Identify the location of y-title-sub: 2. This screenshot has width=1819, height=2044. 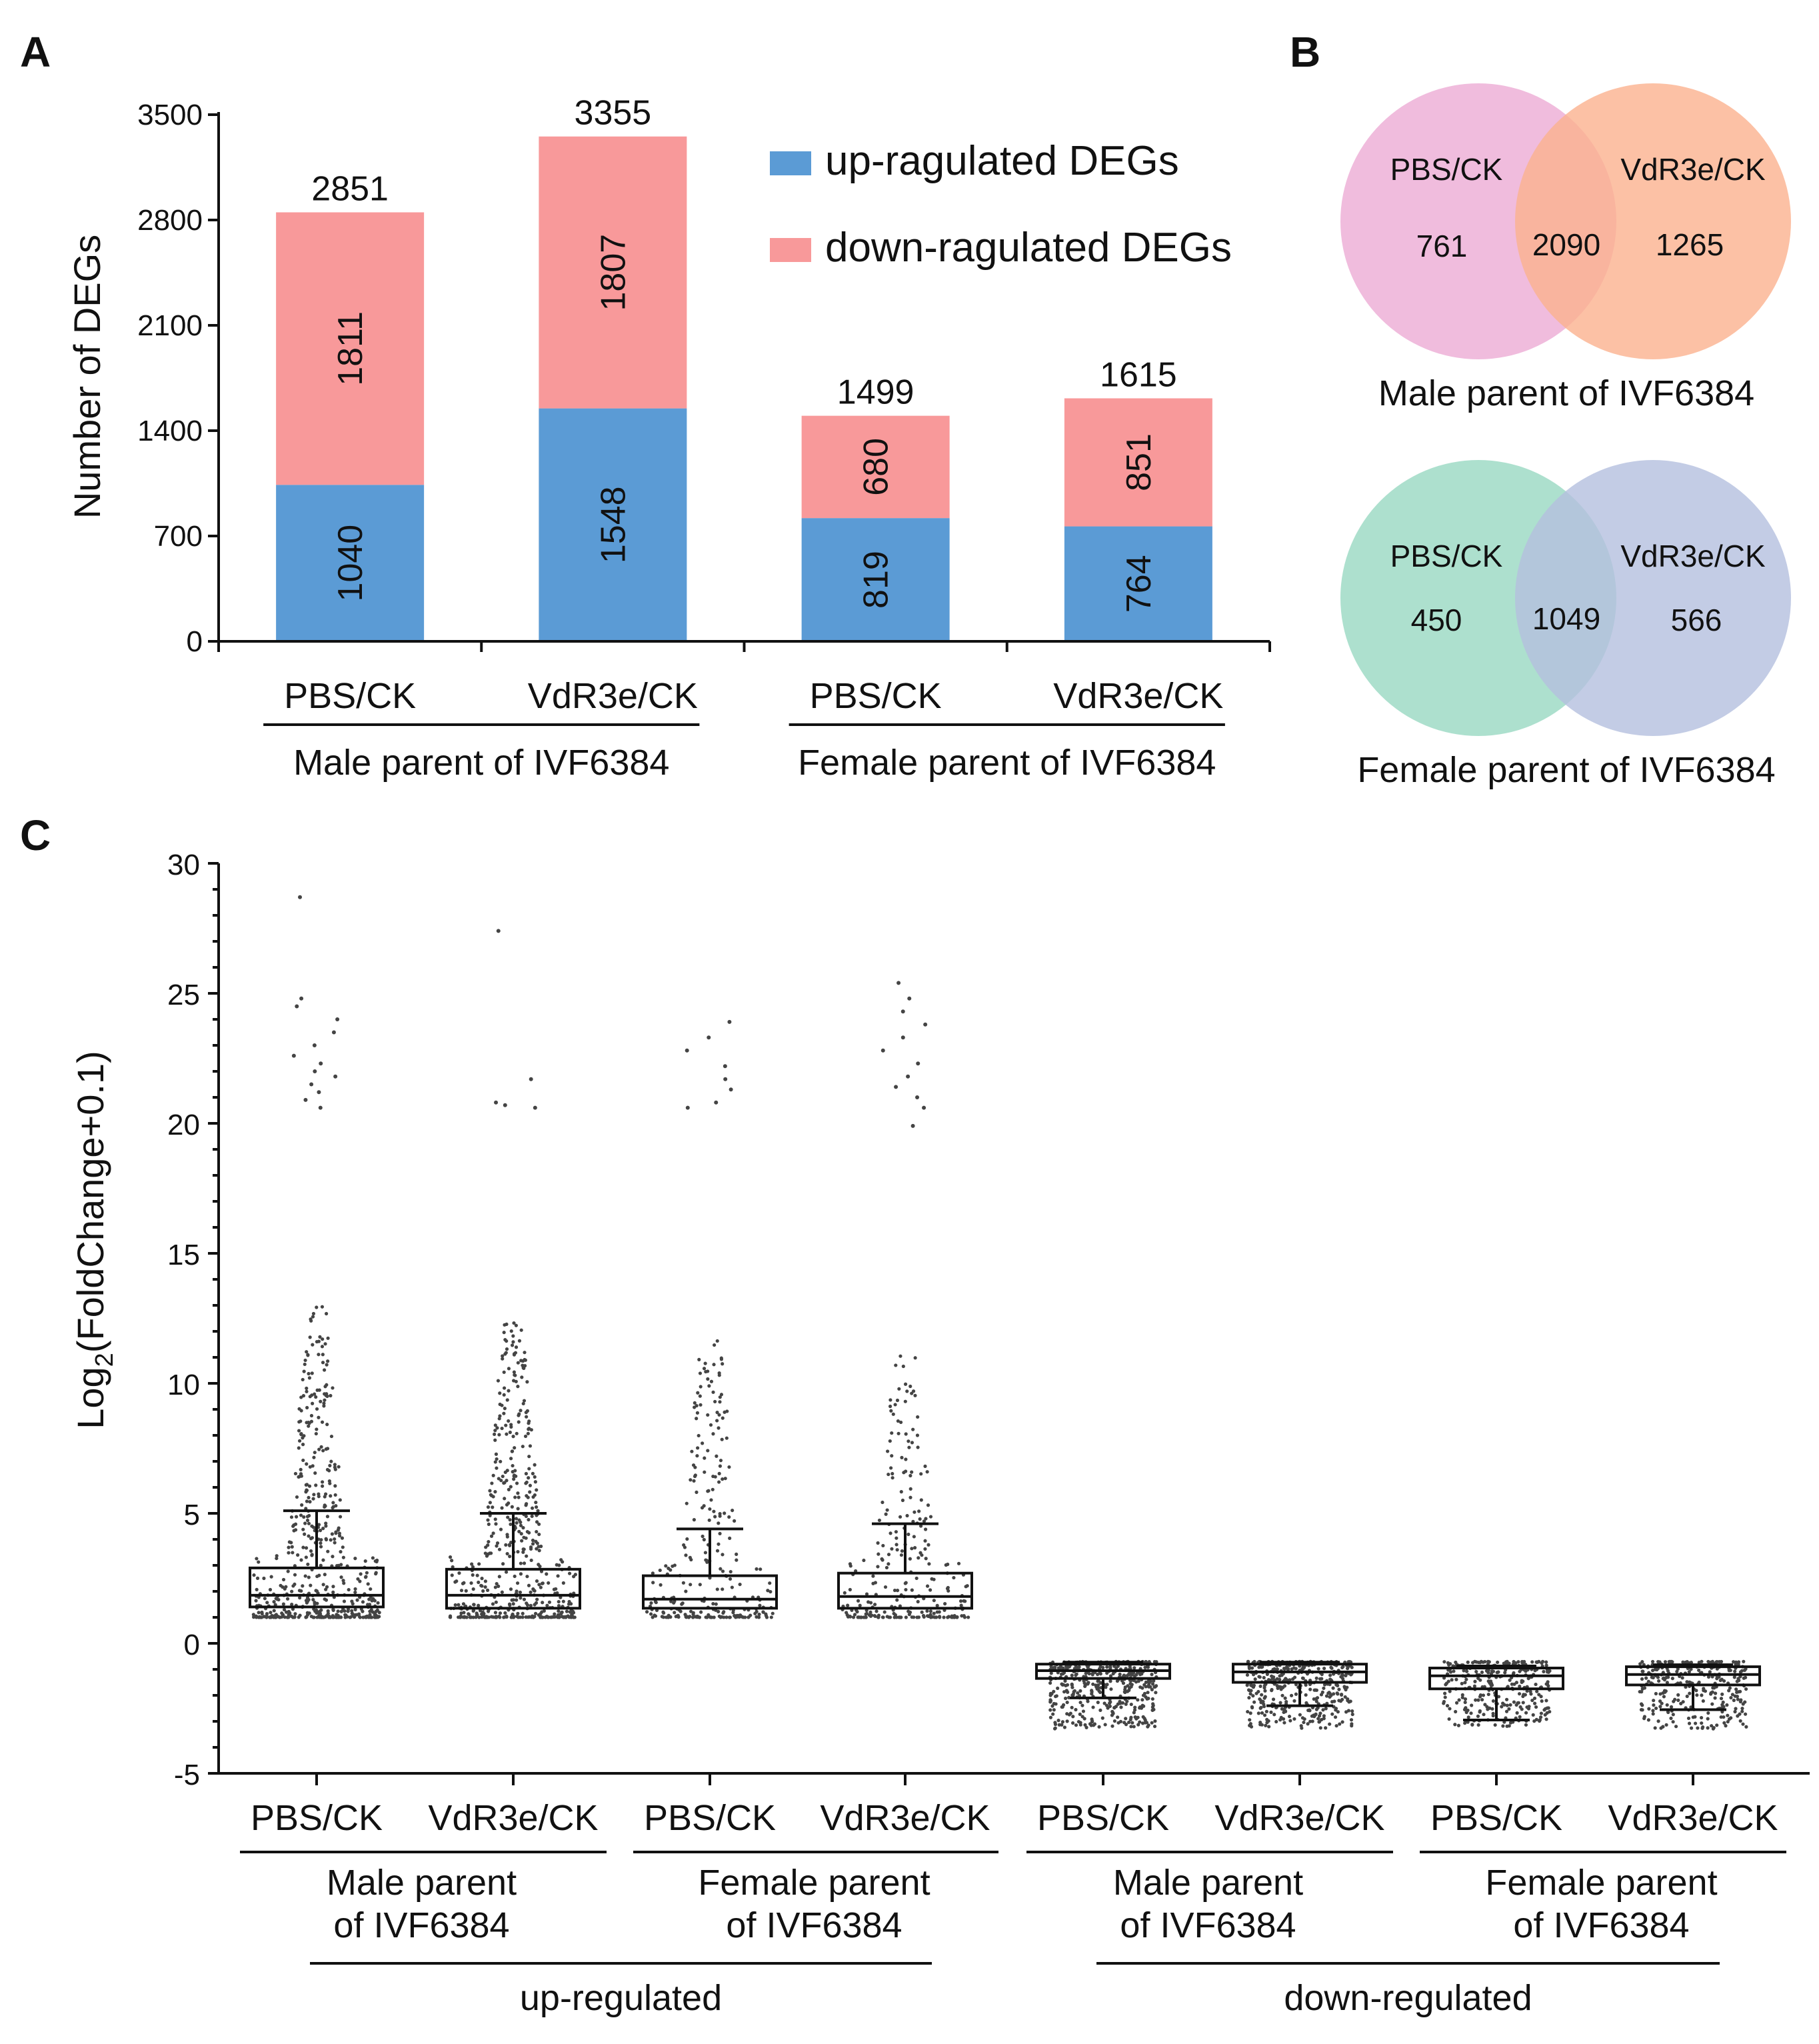
(105, 1360).